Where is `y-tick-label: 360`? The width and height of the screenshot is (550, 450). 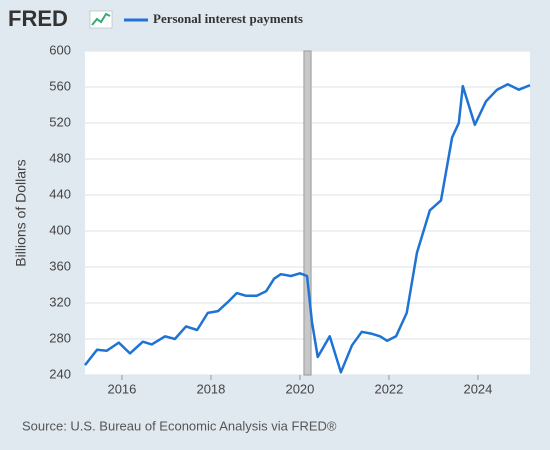
y-tick-label: 360 is located at coordinates (60, 265).